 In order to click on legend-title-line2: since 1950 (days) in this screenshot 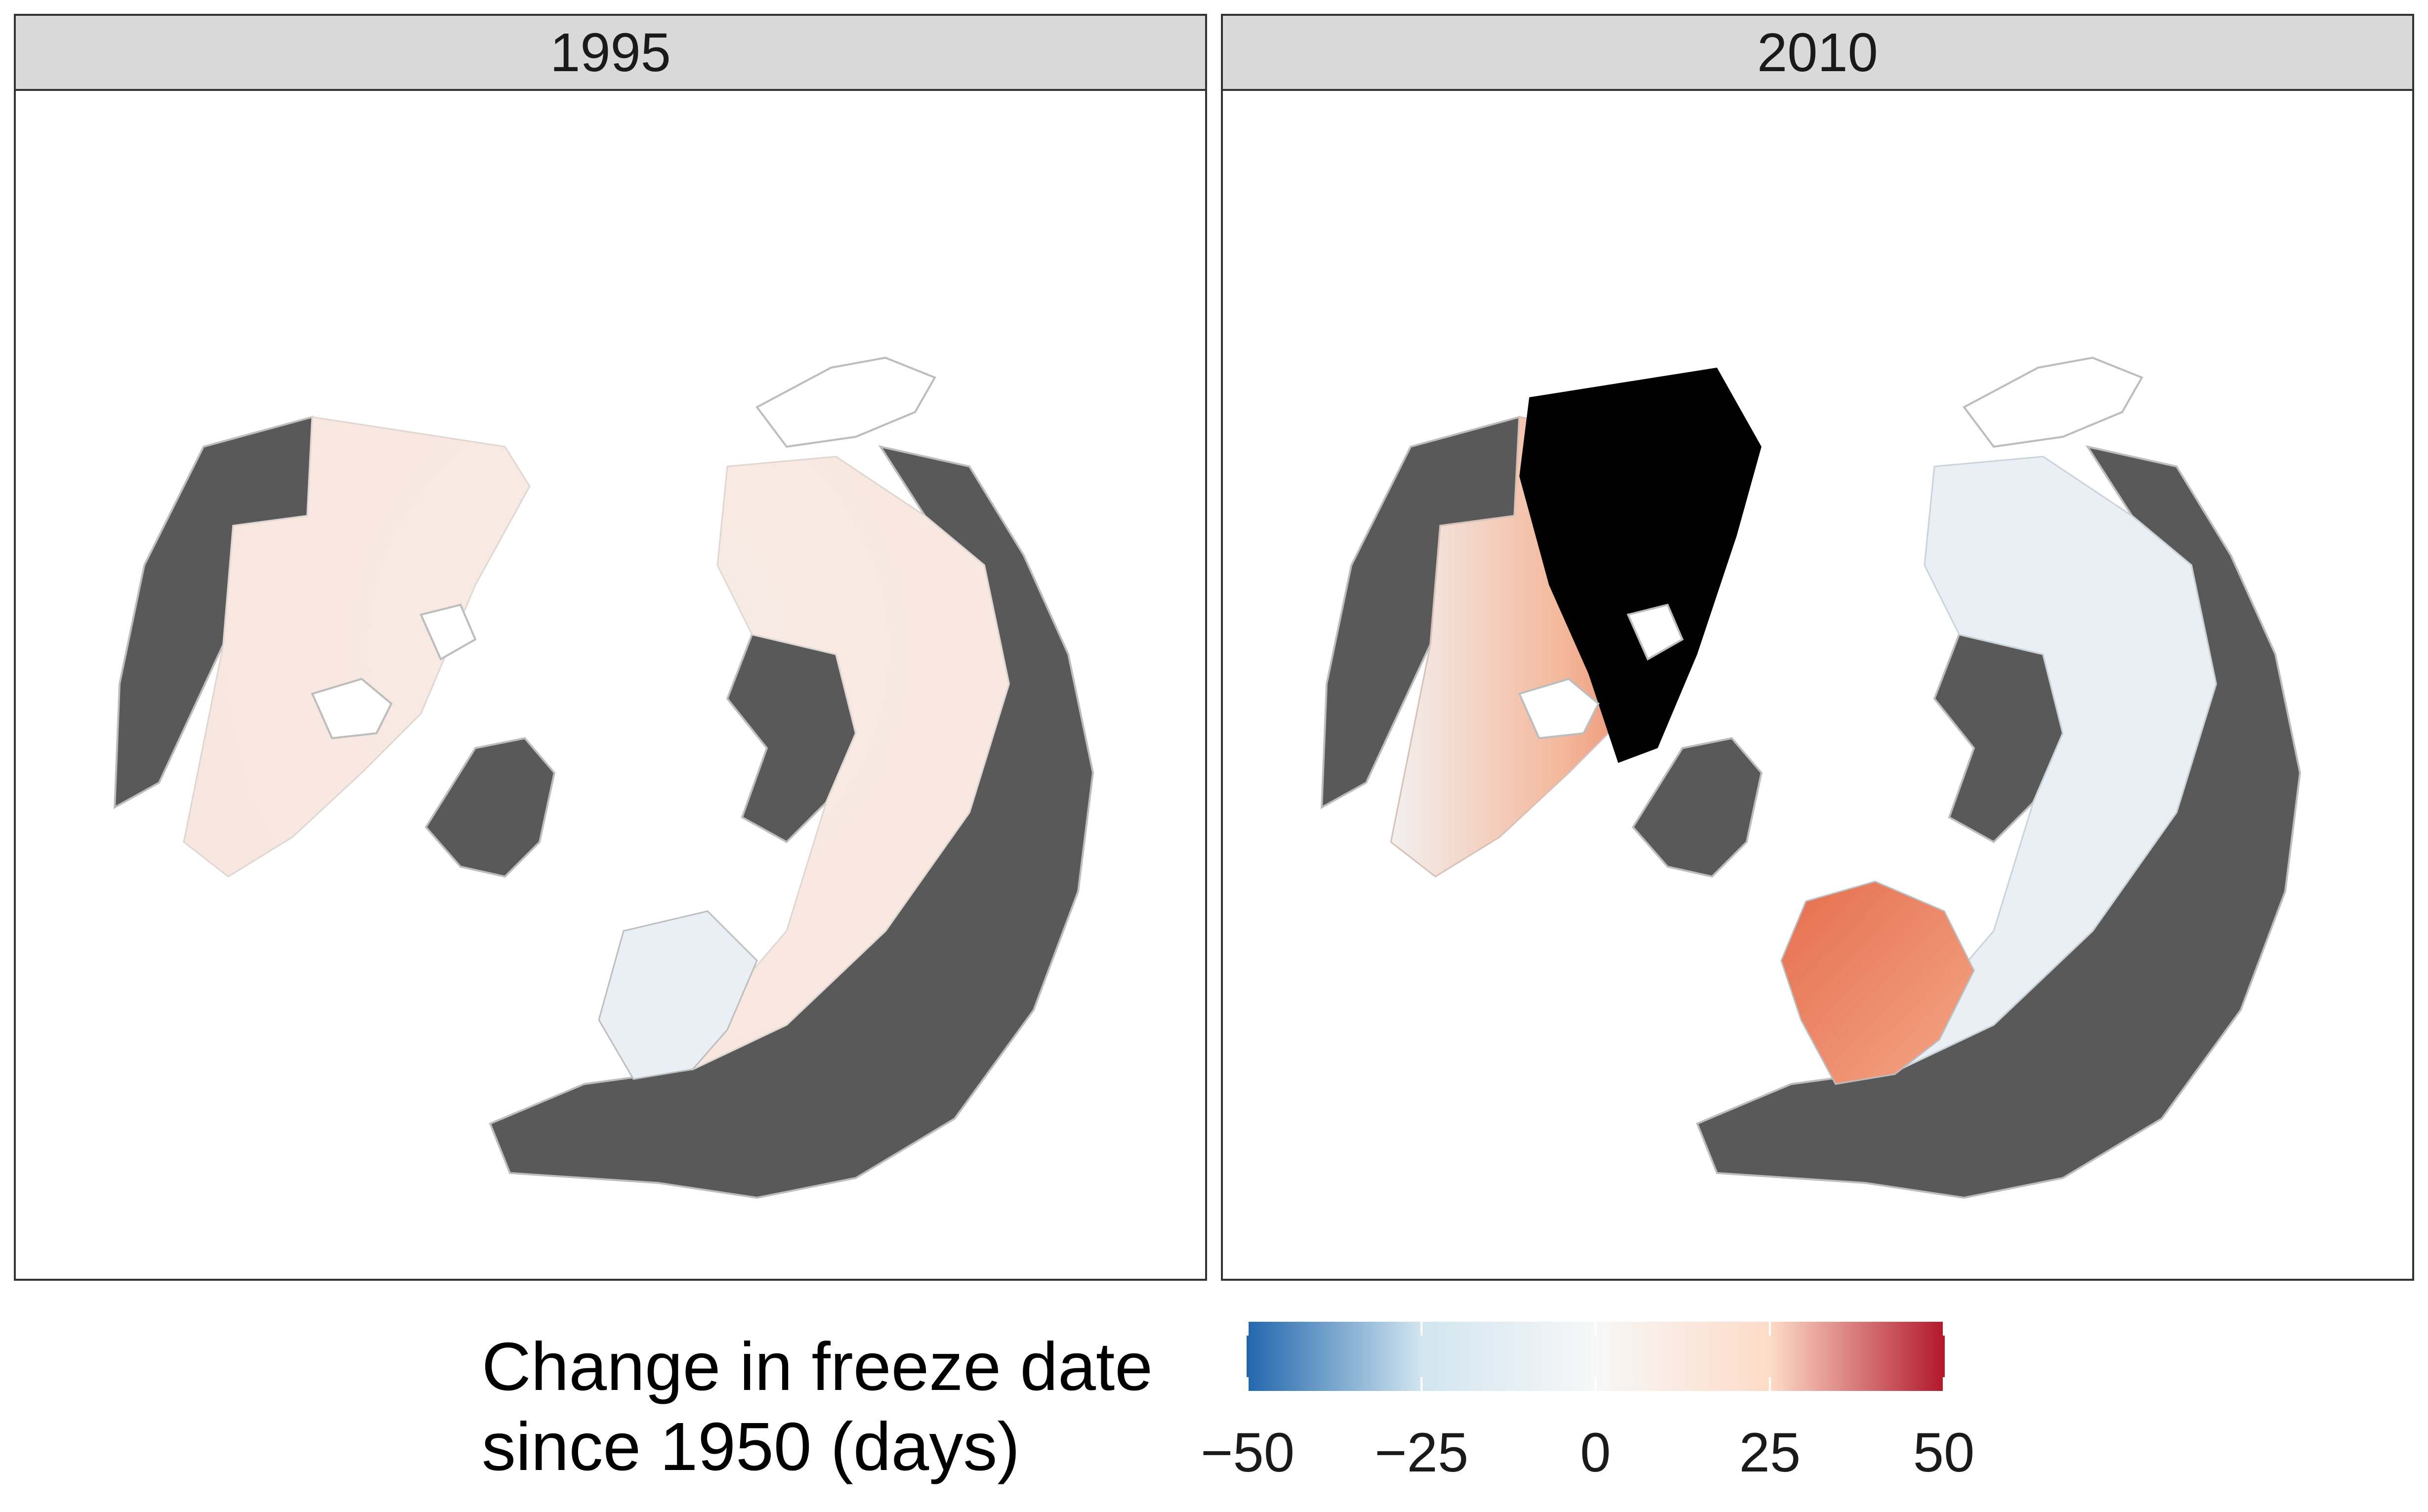, I will do `click(751, 1447)`.